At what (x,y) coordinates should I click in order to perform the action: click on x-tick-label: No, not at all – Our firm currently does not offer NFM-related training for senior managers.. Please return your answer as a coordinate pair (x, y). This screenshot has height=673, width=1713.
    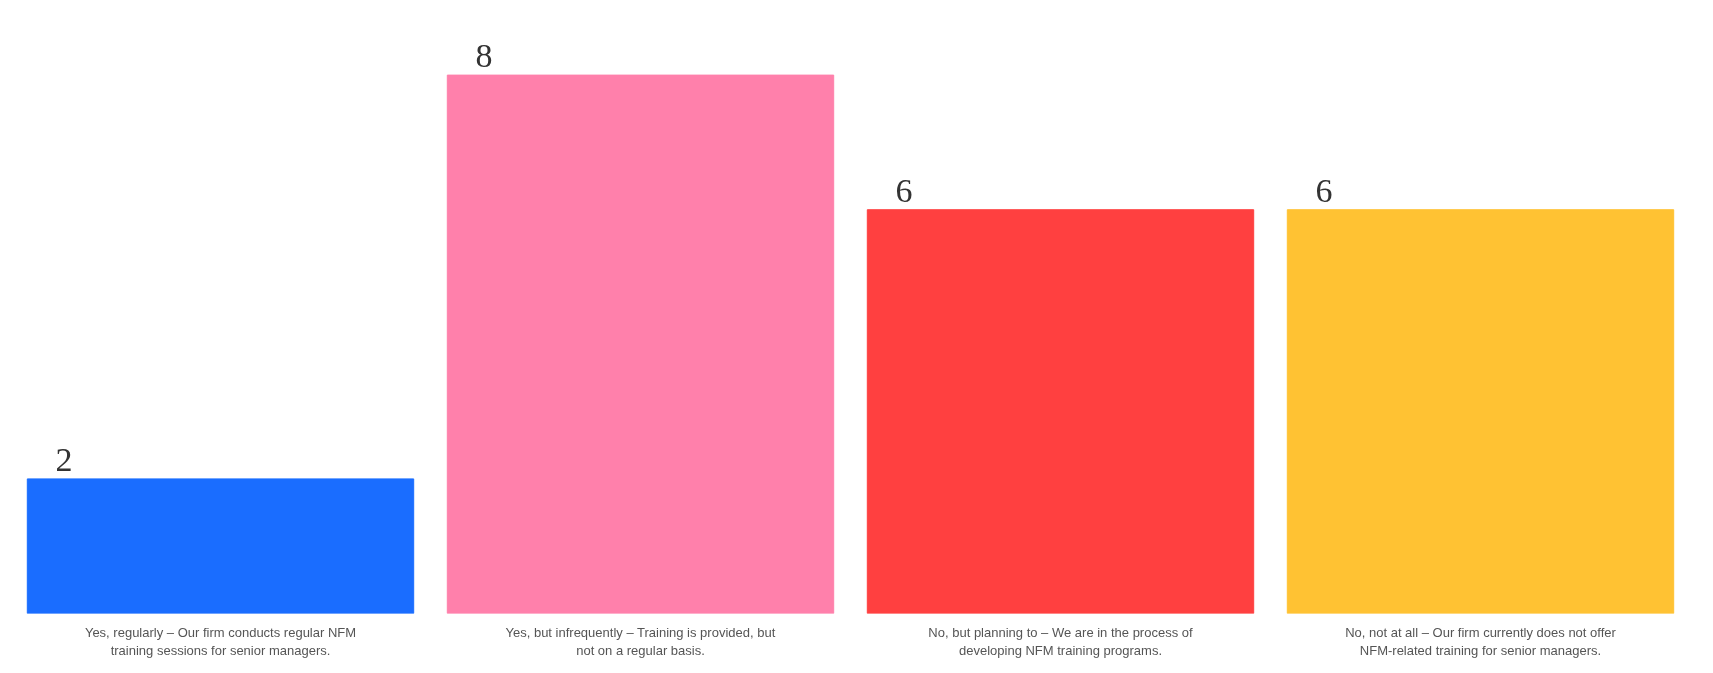
    Looking at the image, I should click on (1481, 641).